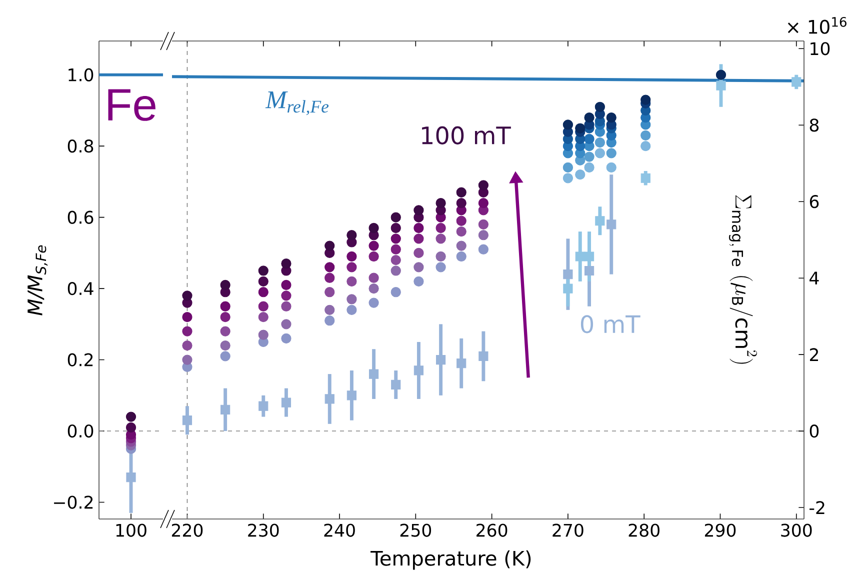 Image resolution: width=867 pixels, height=587 pixels. Describe the element at coordinates (38, 280) in the screenshot. I see `y-axis-title: M/M$_{S,Fe}$` at that location.